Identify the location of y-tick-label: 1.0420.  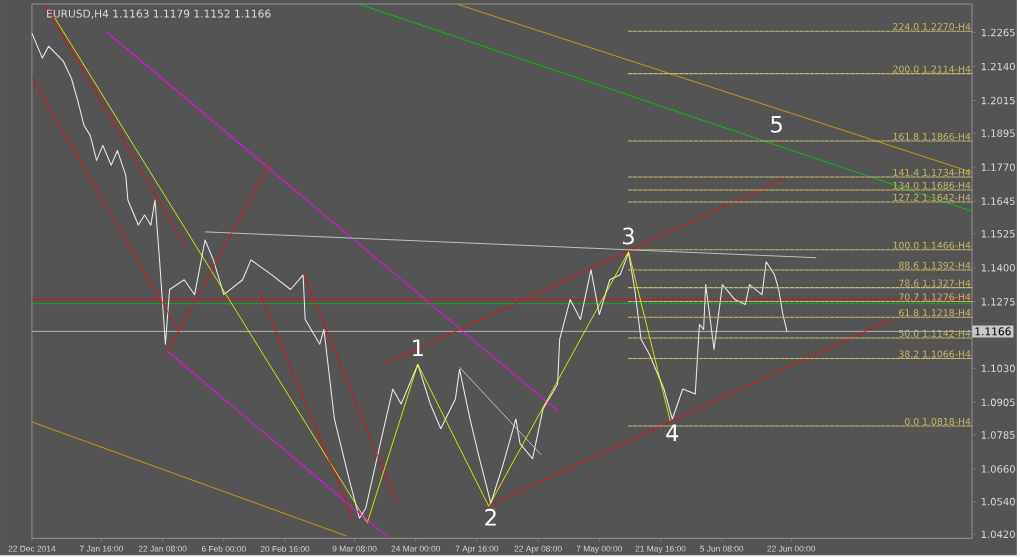
(998, 534).